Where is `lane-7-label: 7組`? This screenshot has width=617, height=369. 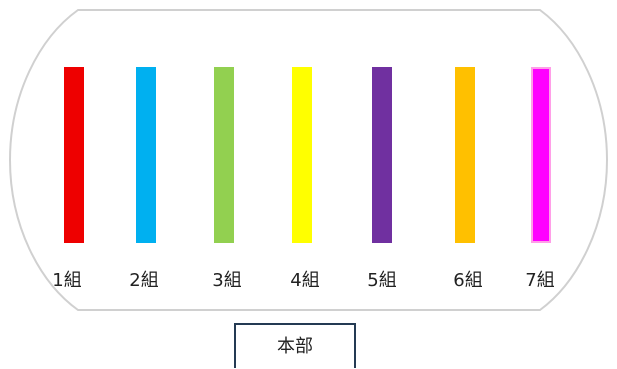 lane-7-label: 7組 is located at coordinates (540, 280).